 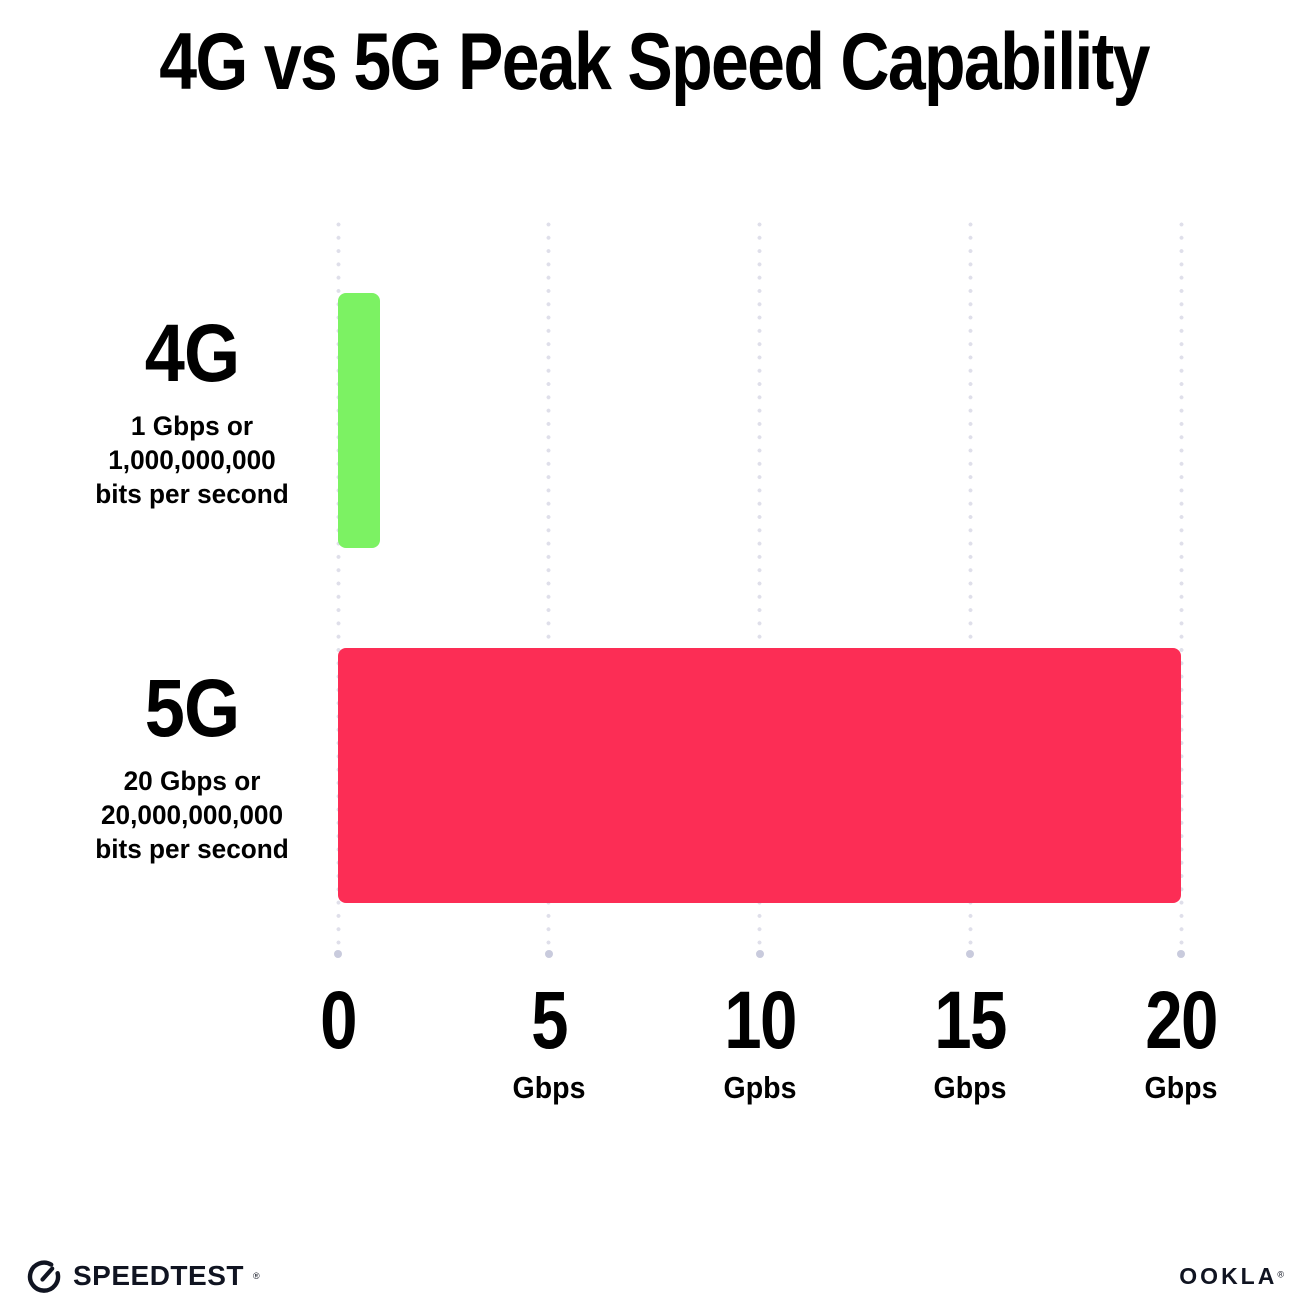 What do you see at coordinates (1181, 1020) in the screenshot?
I see `axis-tick-number: 20` at bounding box center [1181, 1020].